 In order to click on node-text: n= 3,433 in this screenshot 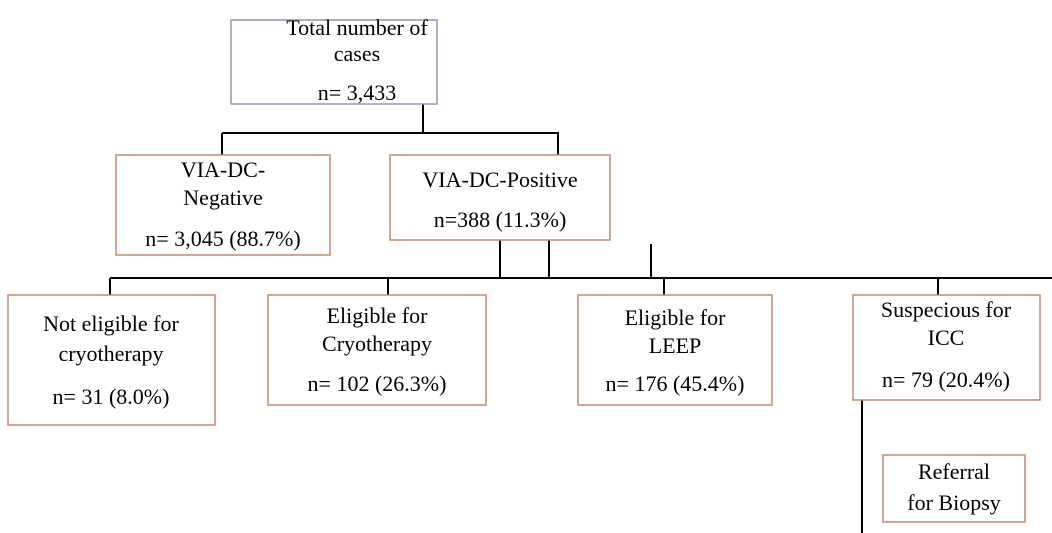, I will do `click(357, 92)`.